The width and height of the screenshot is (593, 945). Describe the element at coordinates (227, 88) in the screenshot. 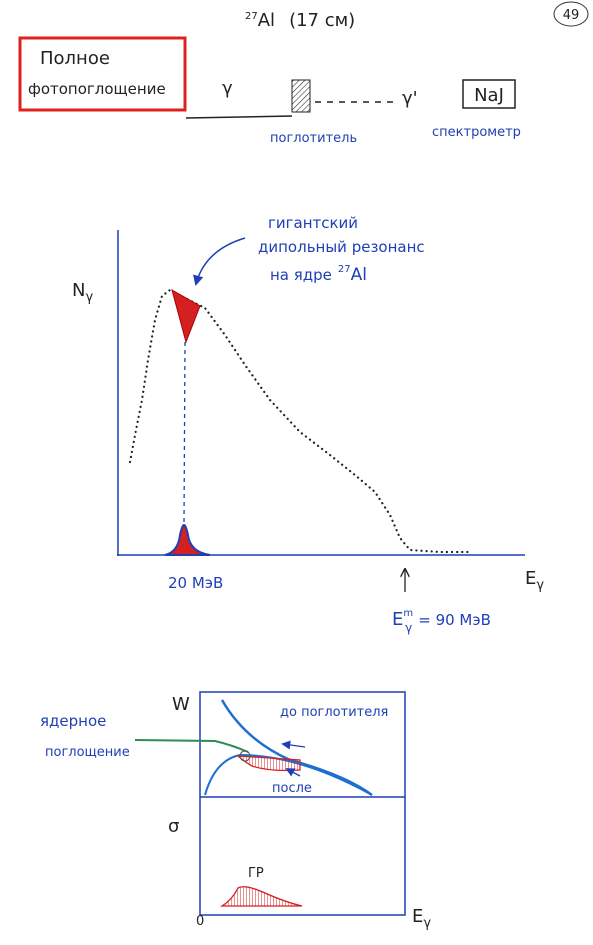

I see `gamma-in: γ` at that location.